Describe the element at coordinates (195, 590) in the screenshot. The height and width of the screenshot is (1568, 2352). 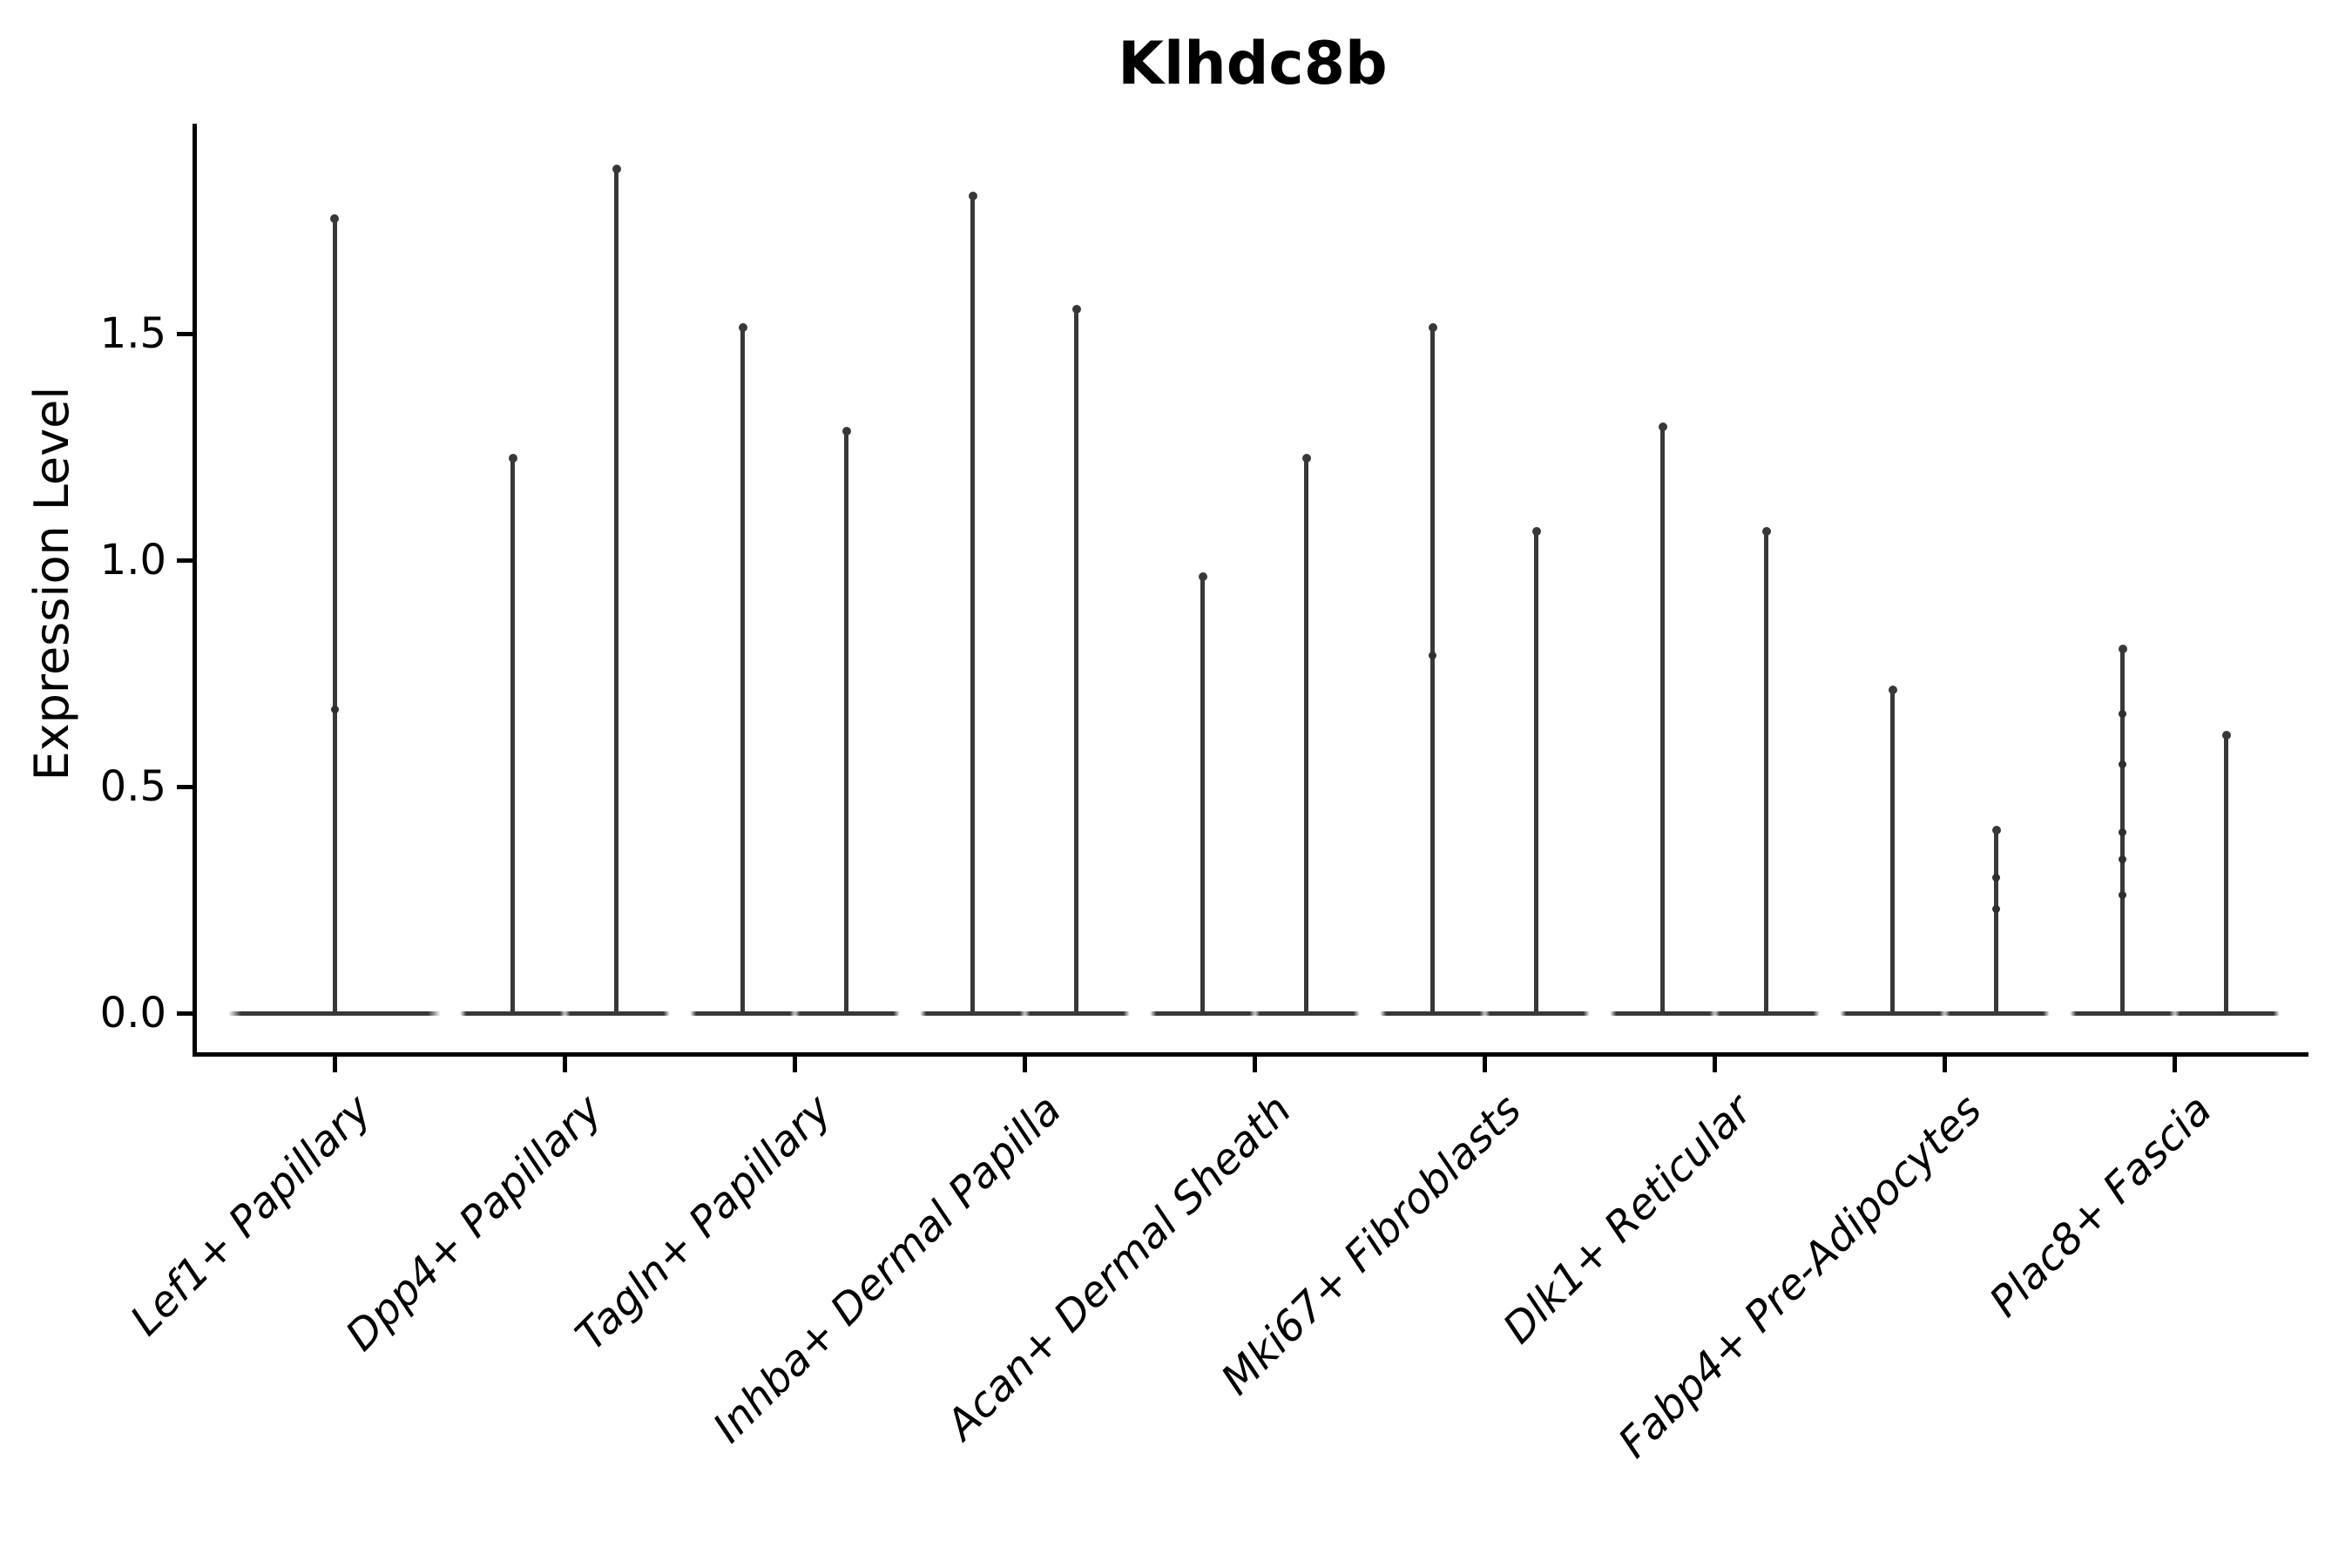
I see `y-axis-spine` at that location.